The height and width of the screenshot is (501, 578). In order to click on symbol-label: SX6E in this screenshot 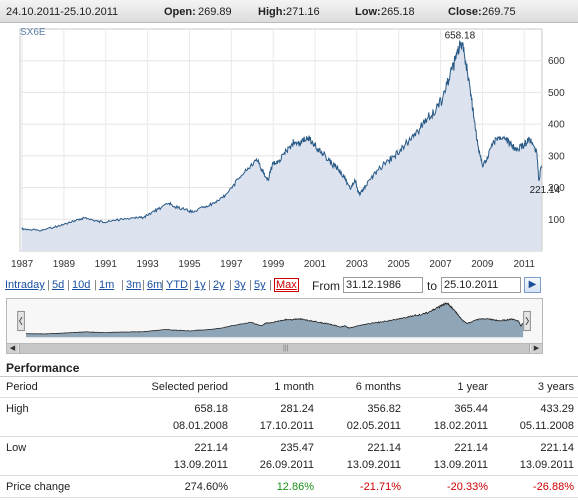, I will do `click(33, 32)`.